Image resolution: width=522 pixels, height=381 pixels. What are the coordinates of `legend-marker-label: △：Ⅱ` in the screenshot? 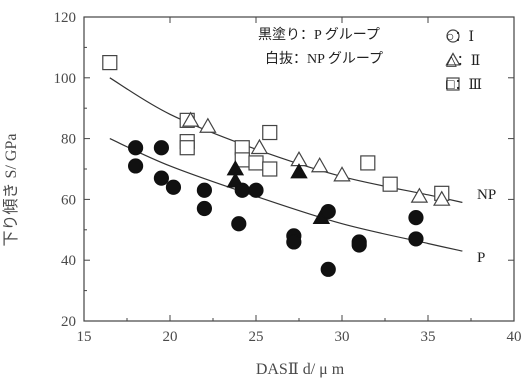 It's located at (463, 61).